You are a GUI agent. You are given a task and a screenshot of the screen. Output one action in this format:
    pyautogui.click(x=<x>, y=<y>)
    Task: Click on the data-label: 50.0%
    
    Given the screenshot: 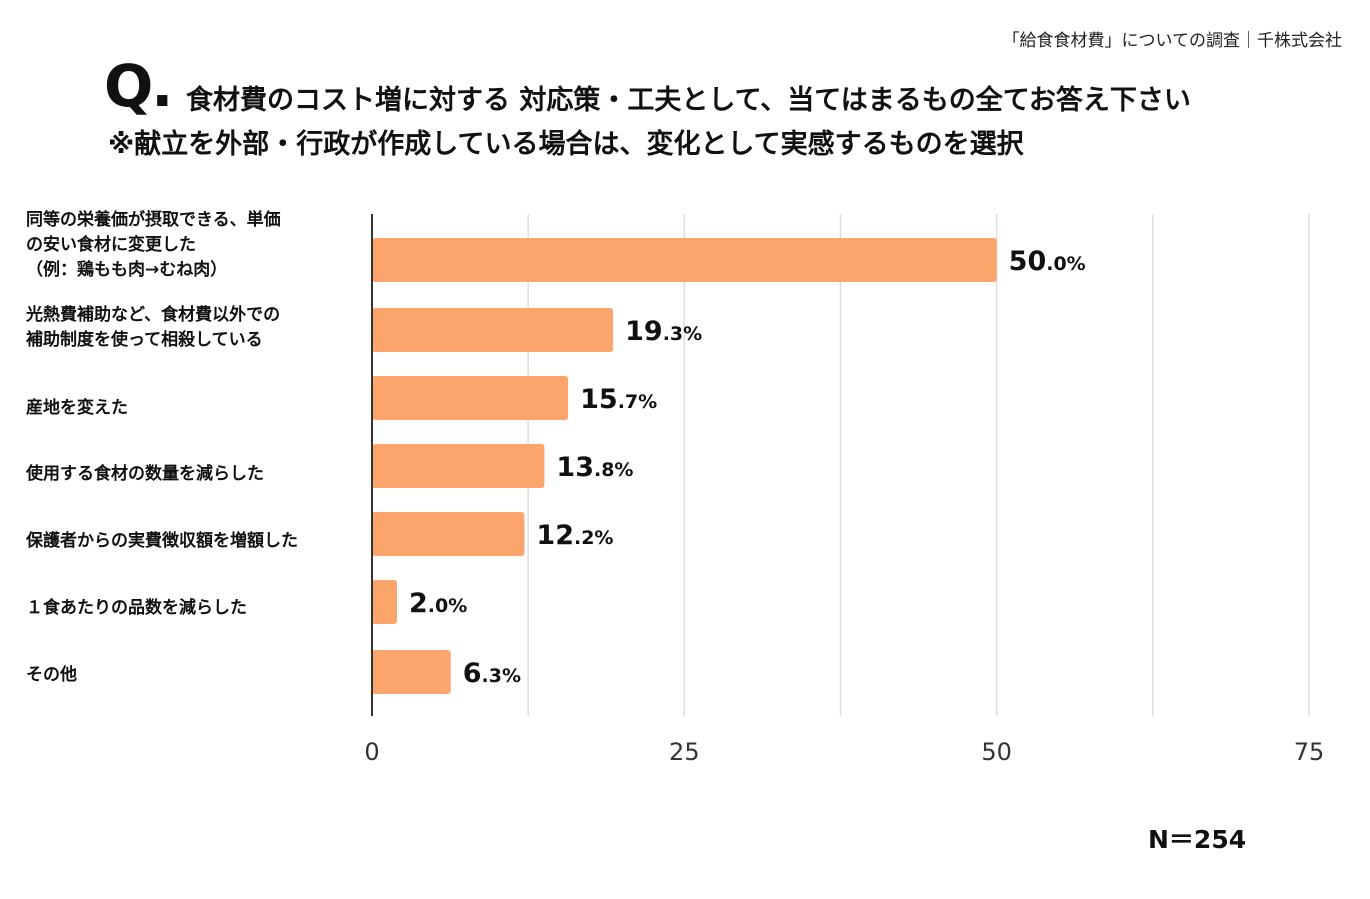 What is the action you would take?
    pyautogui.click(x=1047, y=261)
    